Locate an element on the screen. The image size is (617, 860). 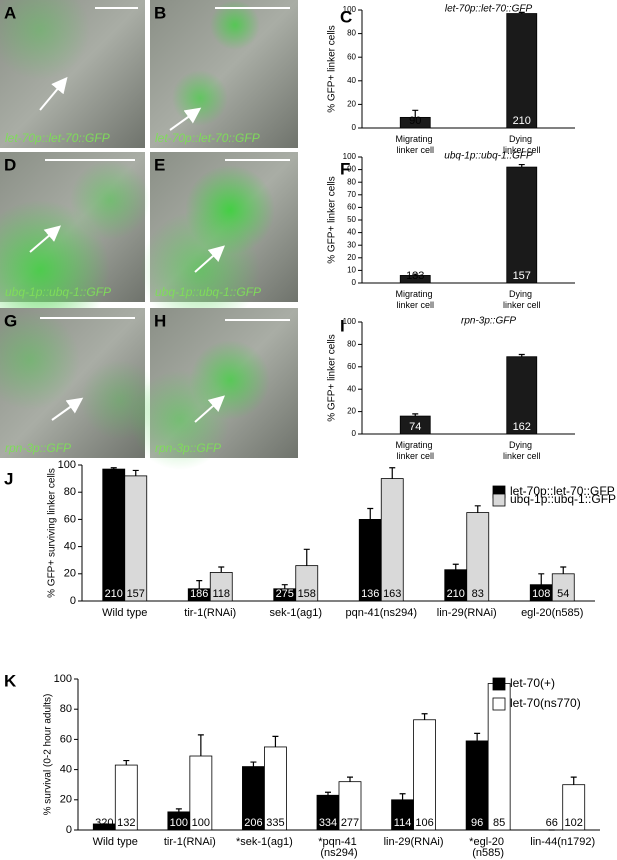
n-label: 132 is located at coordinates (126, 823).